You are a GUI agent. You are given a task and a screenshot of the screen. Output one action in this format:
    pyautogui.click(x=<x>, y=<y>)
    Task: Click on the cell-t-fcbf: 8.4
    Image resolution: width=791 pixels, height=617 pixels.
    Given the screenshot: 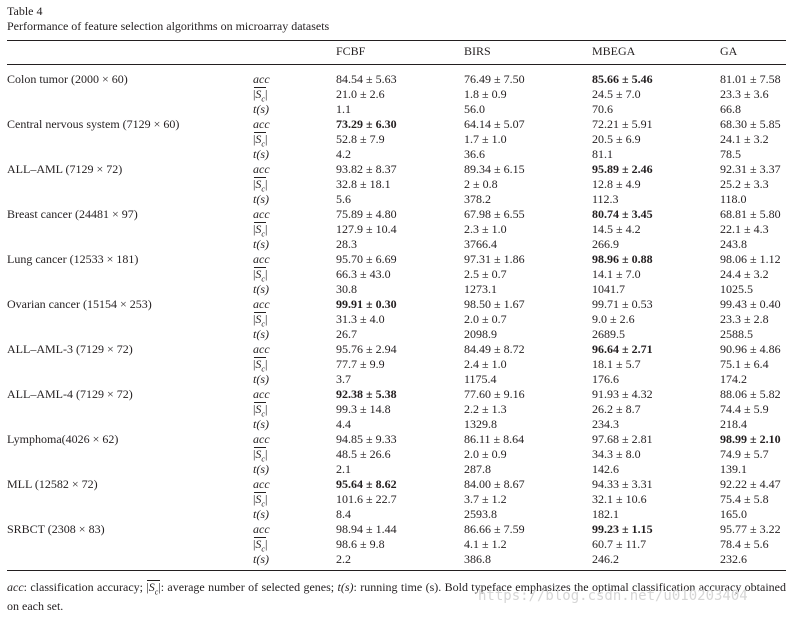 What is the action you would take?
    pyautogui.click(x=343, y=514)
    